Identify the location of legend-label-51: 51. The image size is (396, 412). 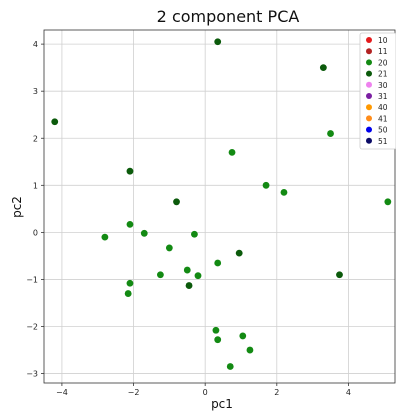
(383, 141).